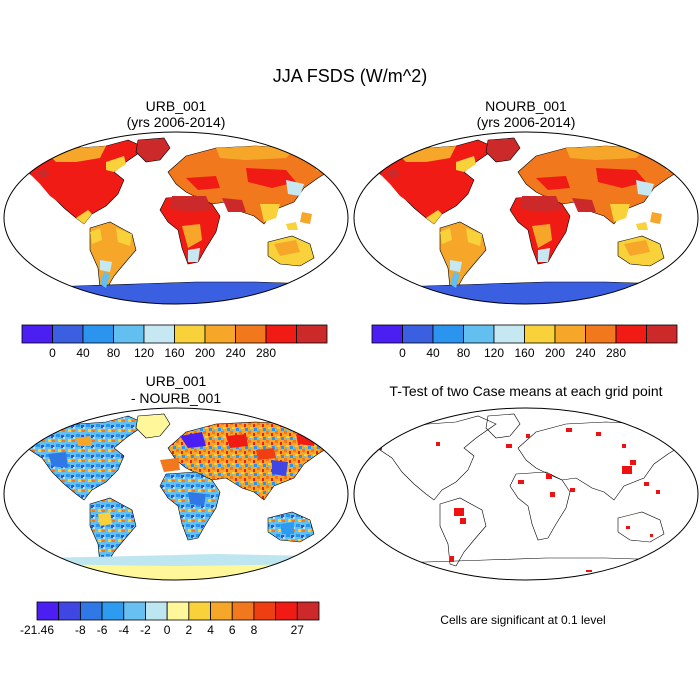 The width and height of the screenshot is (700, 700). What do you see at coordinates (210, 630) in the screenshot?
I see `colorbar-tick-label: 4` at bounding box center [210, 630].